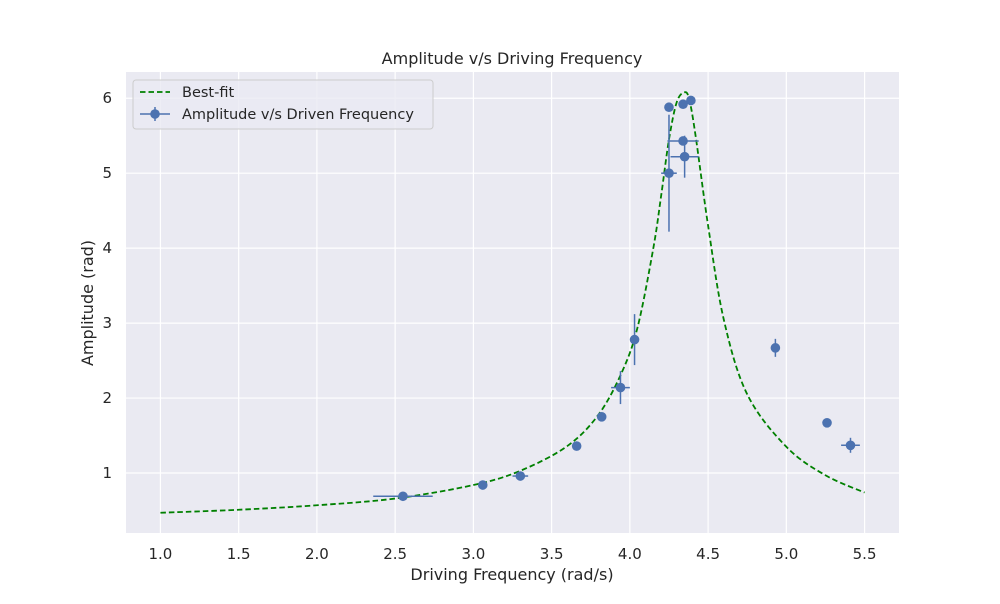 The height and width of the screenshot is (604, 1000). Describe the element at coordinates (395, 554) in the screenshot. I see `x-tick-label: 2.5` at that location.